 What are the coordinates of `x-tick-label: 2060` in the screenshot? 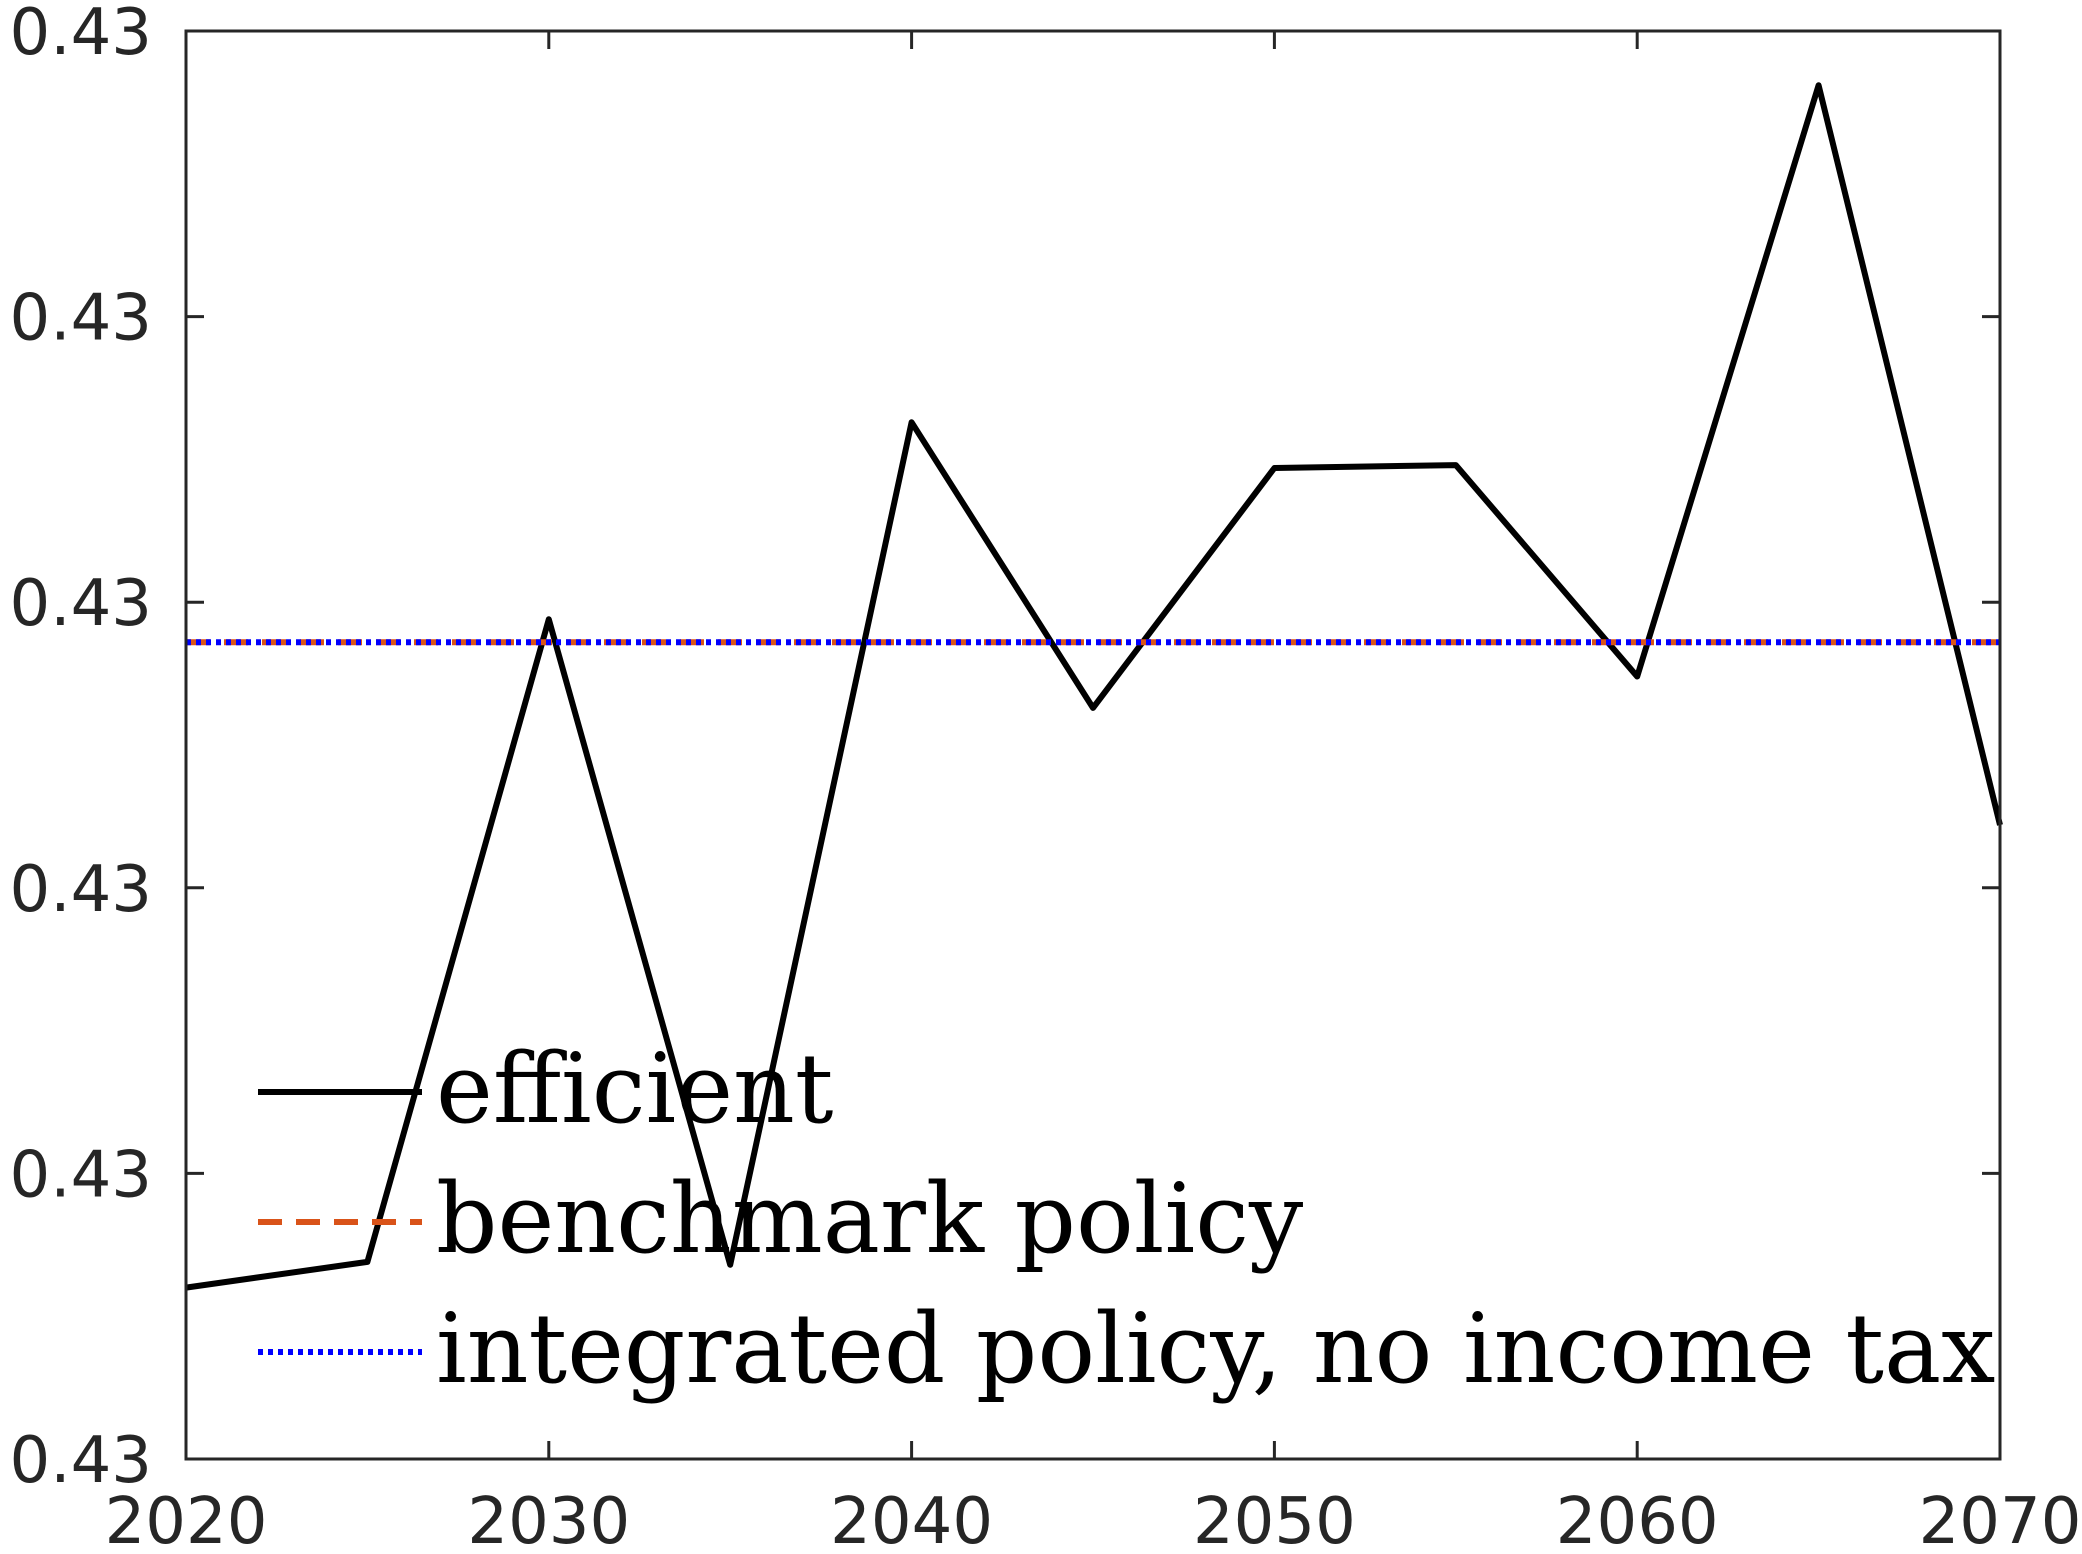 It's located at (1637, 1519).